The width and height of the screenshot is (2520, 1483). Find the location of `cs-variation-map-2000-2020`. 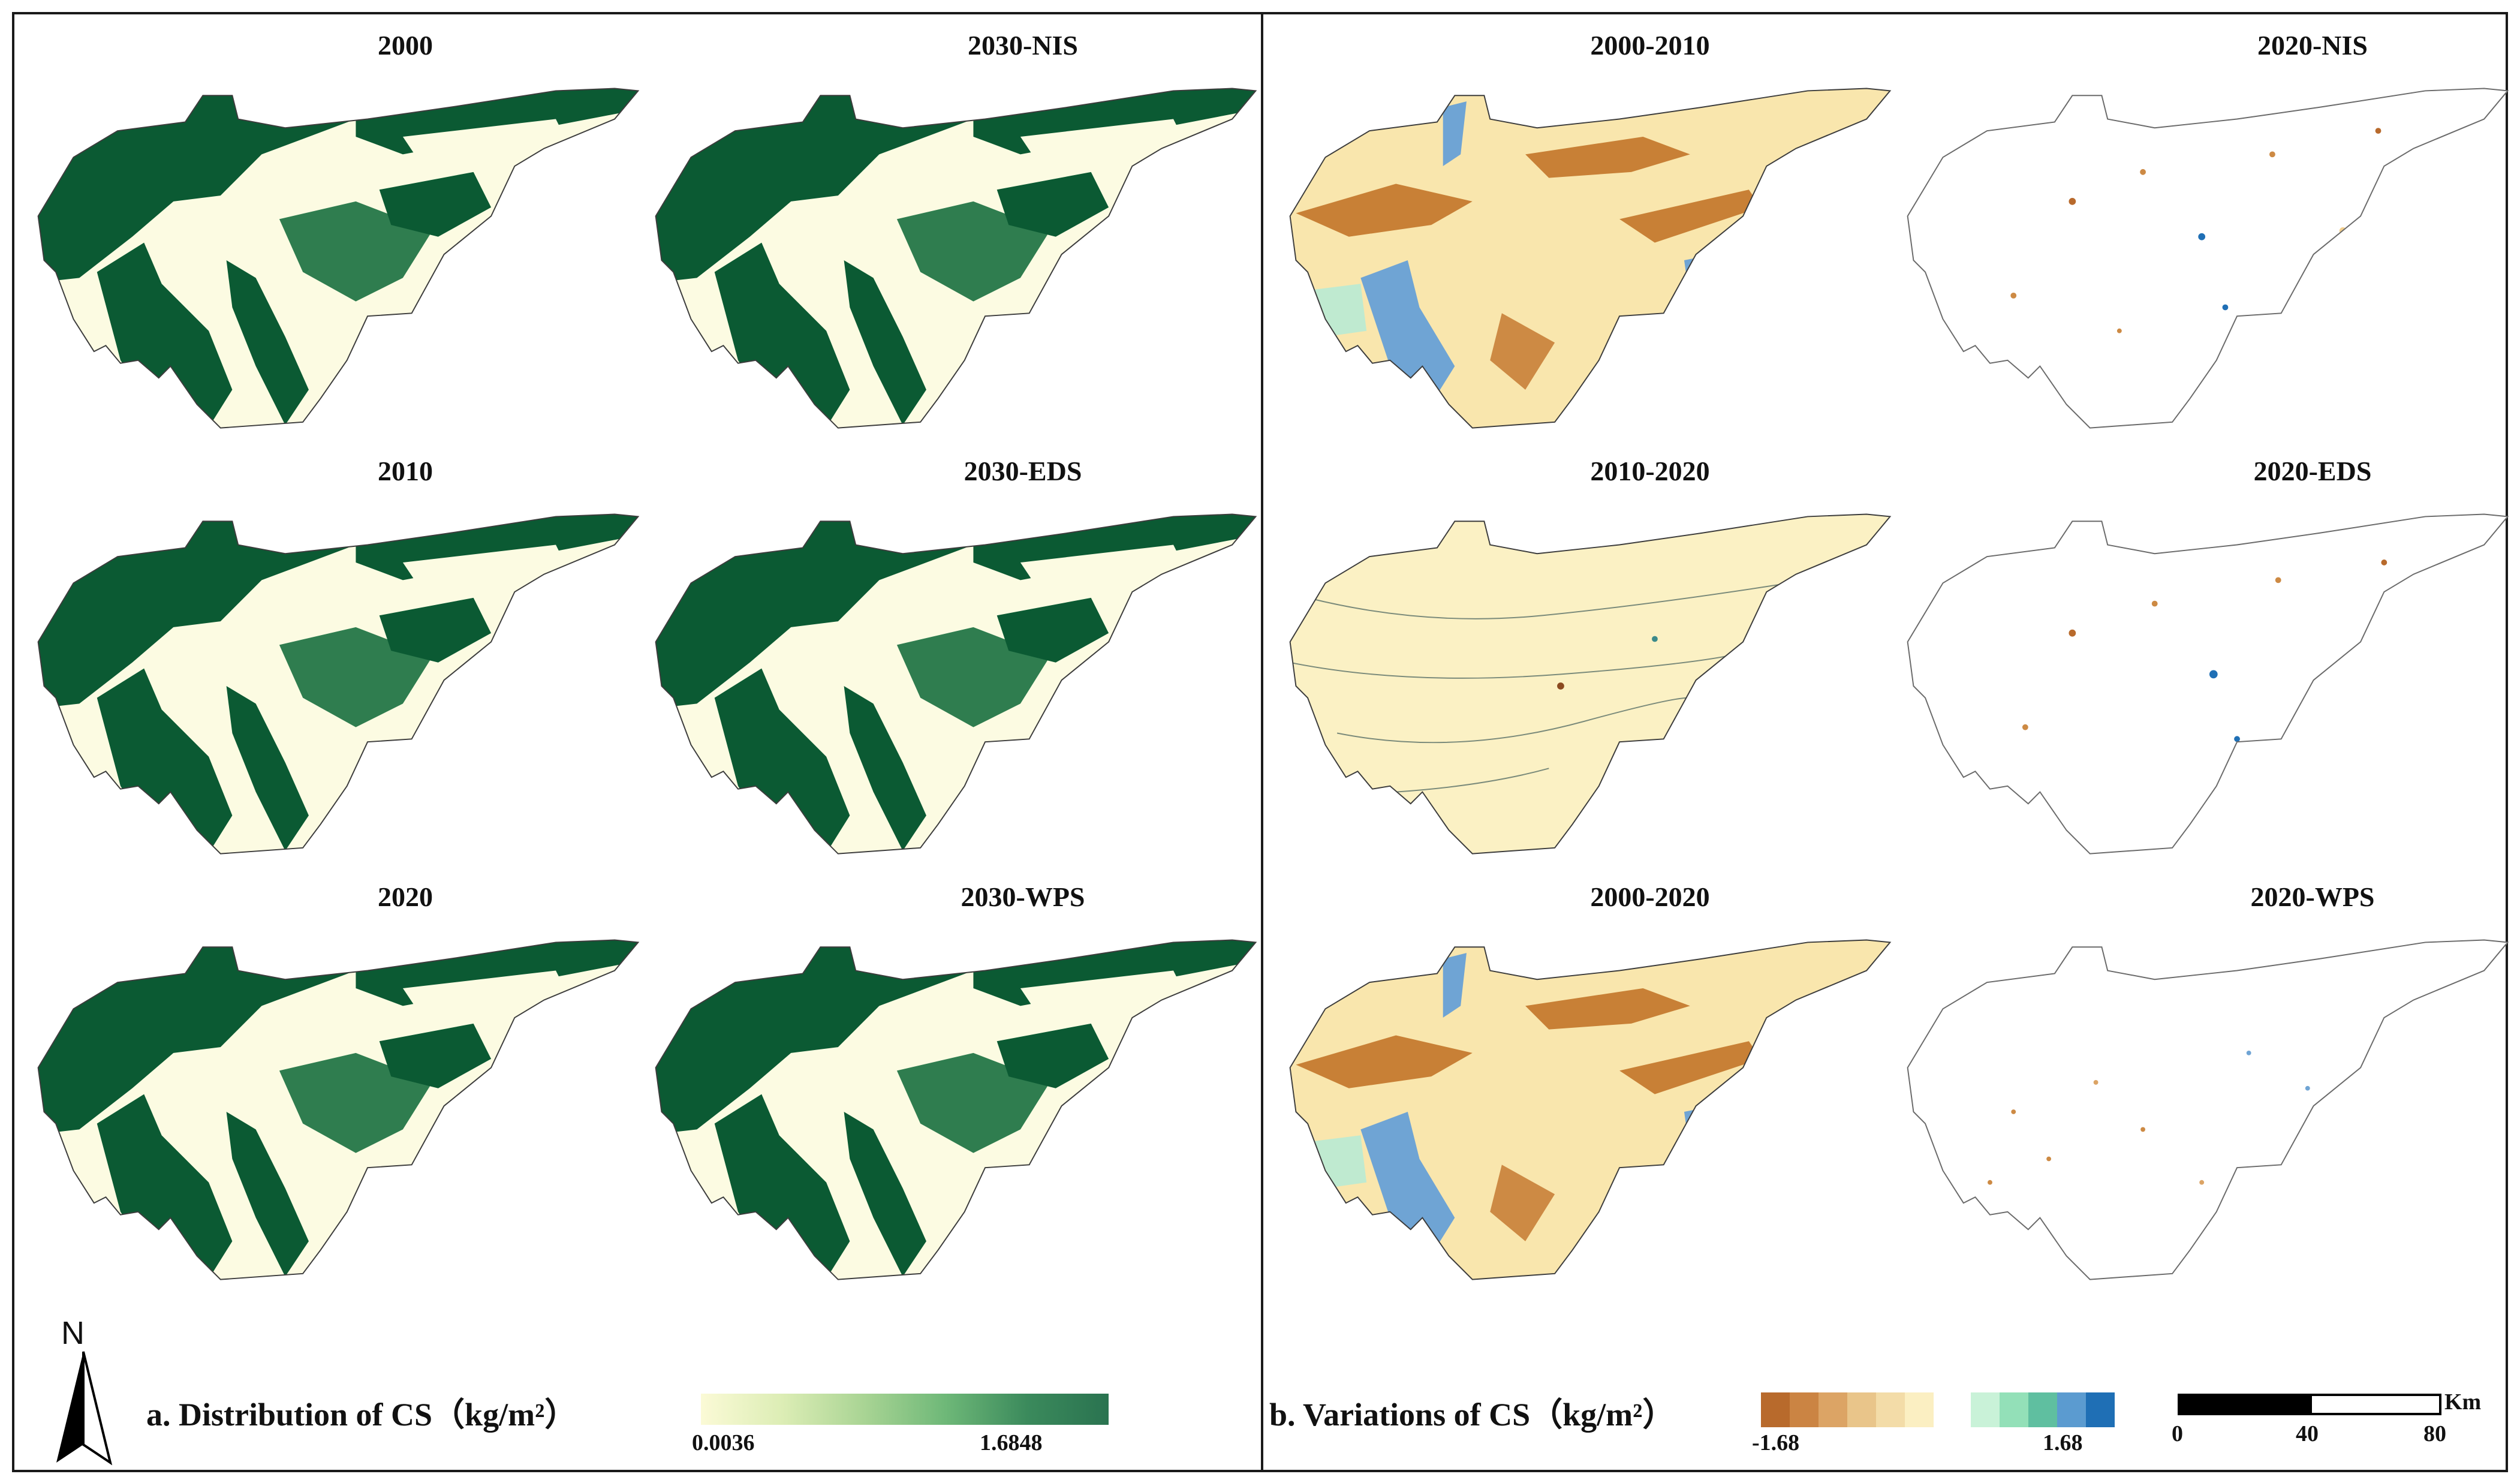

cs-variation-map-2000-2020 is located at coordinates (1590, 1109).